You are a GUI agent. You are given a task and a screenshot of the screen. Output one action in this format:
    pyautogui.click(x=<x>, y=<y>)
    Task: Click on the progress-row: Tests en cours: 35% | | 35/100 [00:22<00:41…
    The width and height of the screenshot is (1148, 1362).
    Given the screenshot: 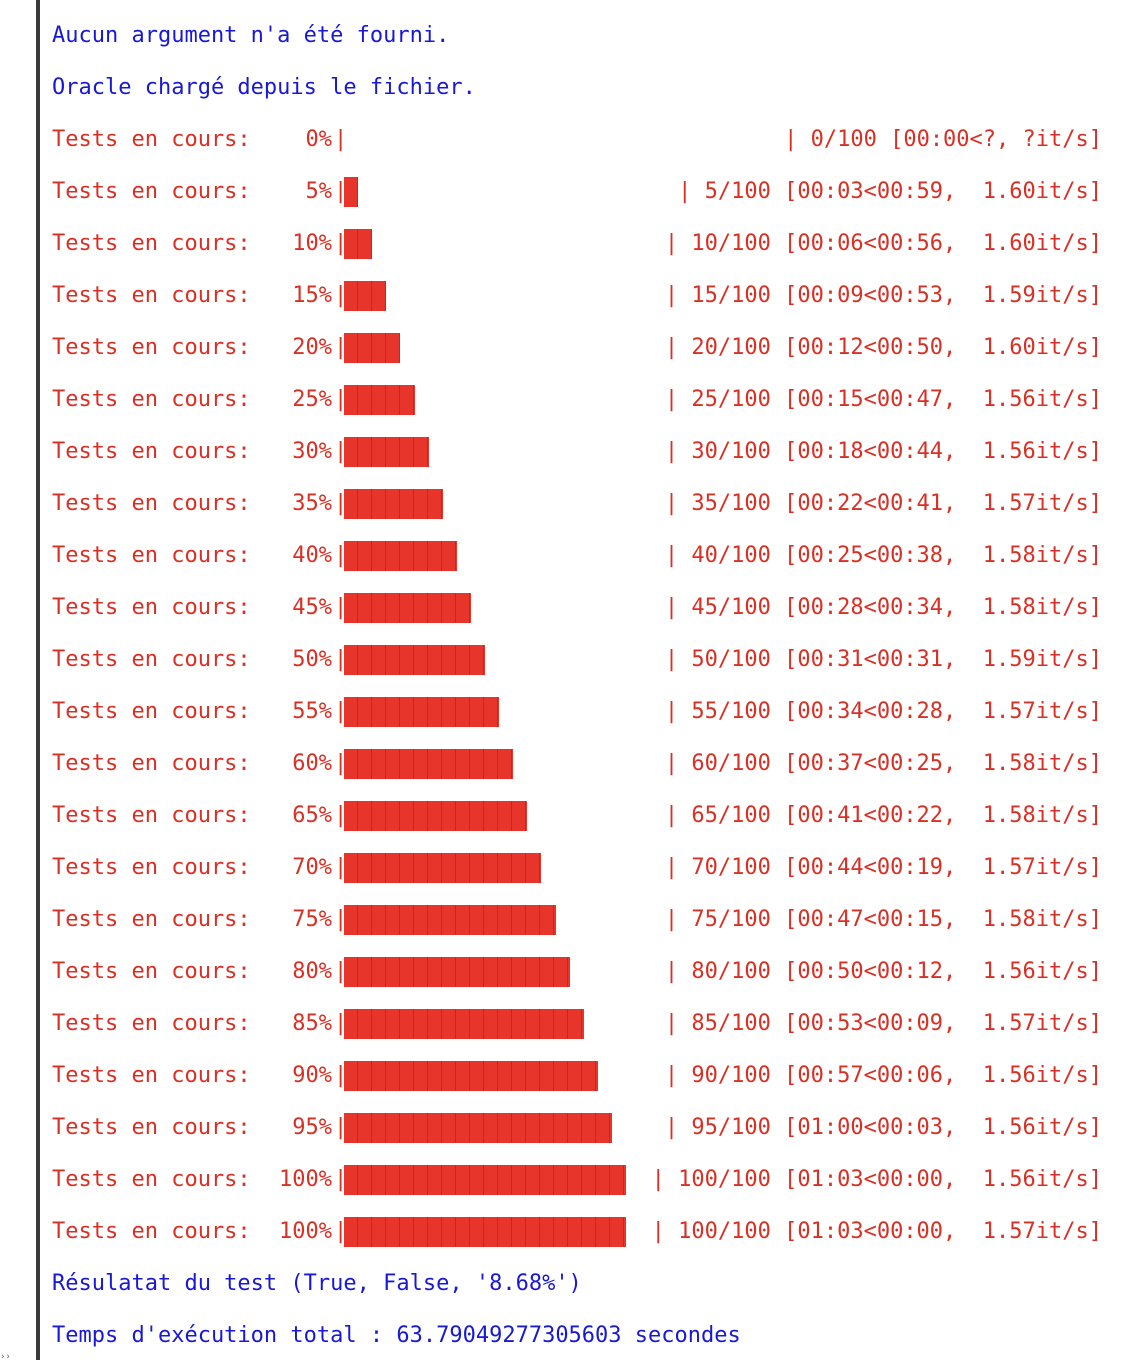 What is the action you would take?
    pyautogui.click(x=592, y=504)
    